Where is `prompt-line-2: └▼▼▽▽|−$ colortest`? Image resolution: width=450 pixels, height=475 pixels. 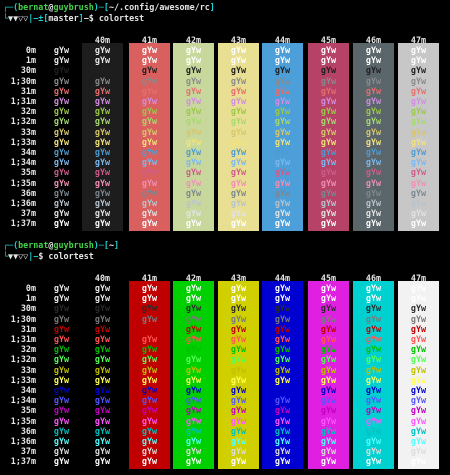
prompt-line-2: └▼▼▽▽|−$ colortest is located at coordinates (48, 256).